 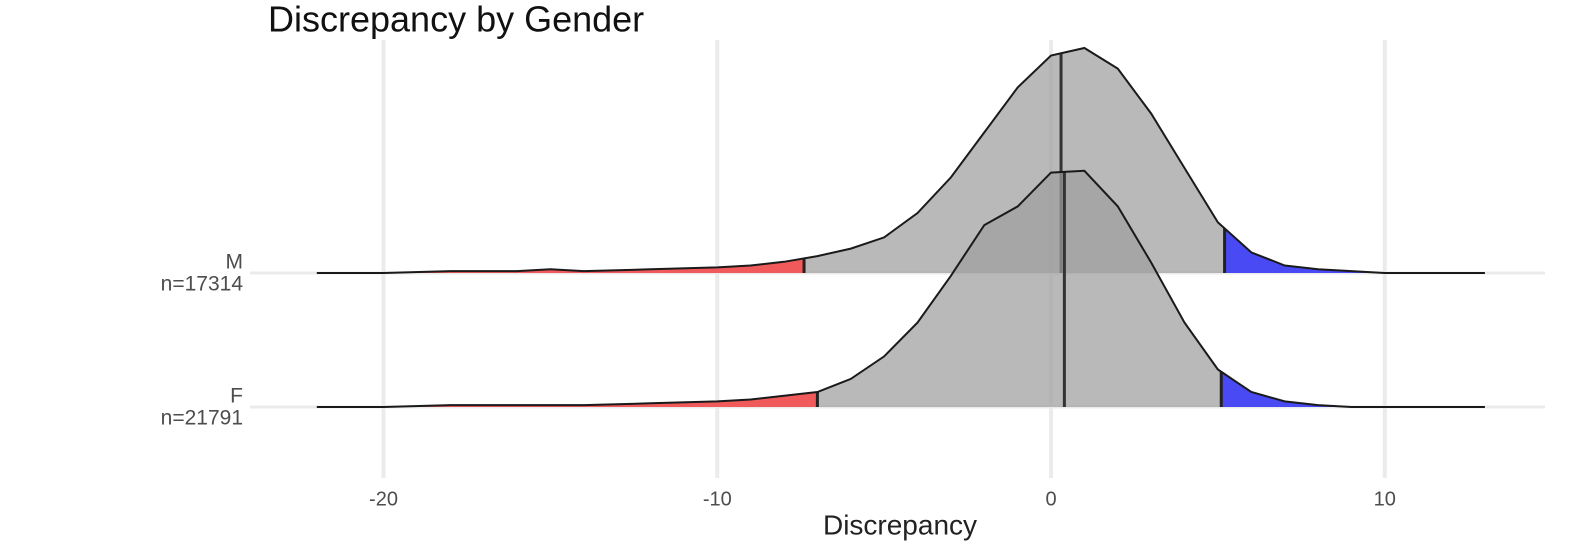 What do you see at coordinates (1385, 499) in the screenshot?
I see `x-tick-label: 10` at bounding box center [1385, 499].